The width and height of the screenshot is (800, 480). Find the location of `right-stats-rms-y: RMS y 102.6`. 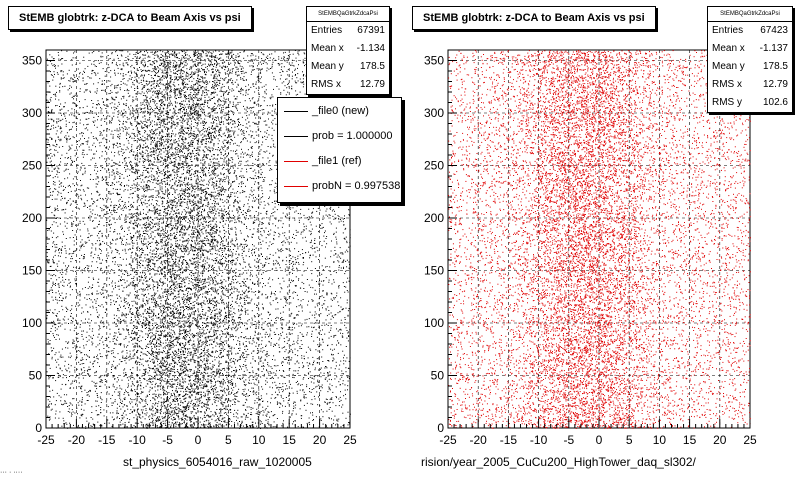

right-stats-rms-y: RMS y 102.6 is located at coordinates (750, 103).